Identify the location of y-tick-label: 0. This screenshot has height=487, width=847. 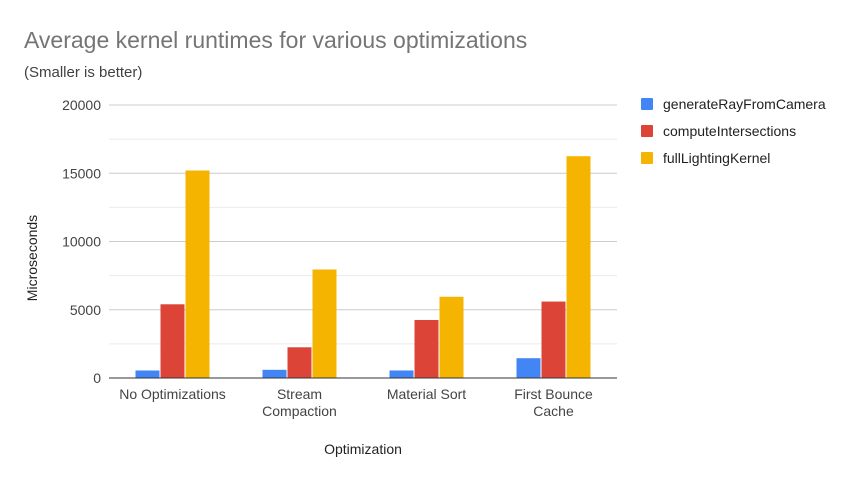
(97, 378).